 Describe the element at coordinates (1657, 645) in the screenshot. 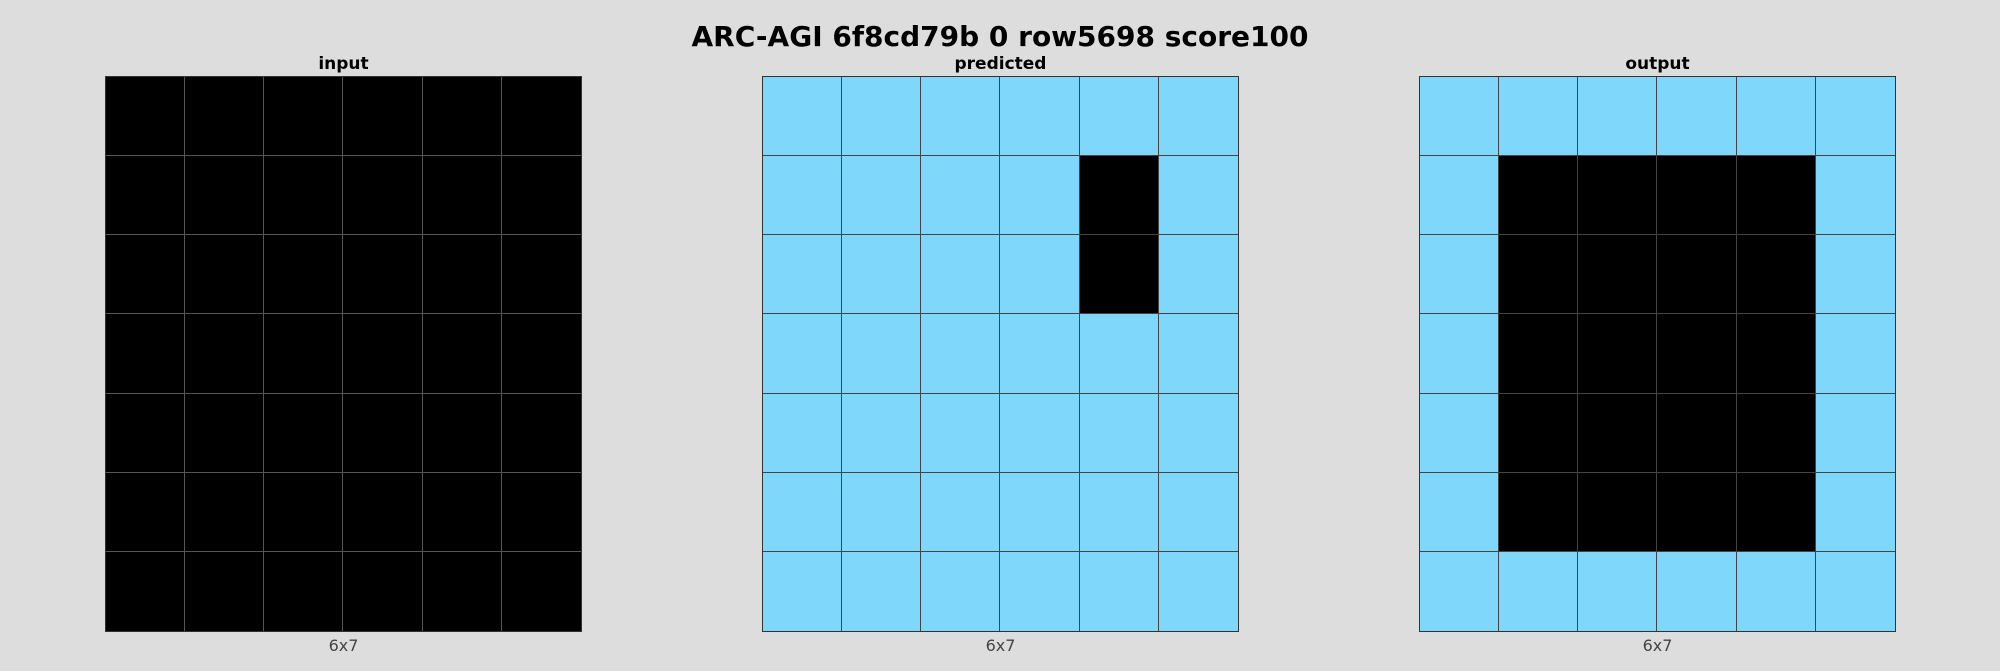

I see `output-dims: 6x7` at that location.